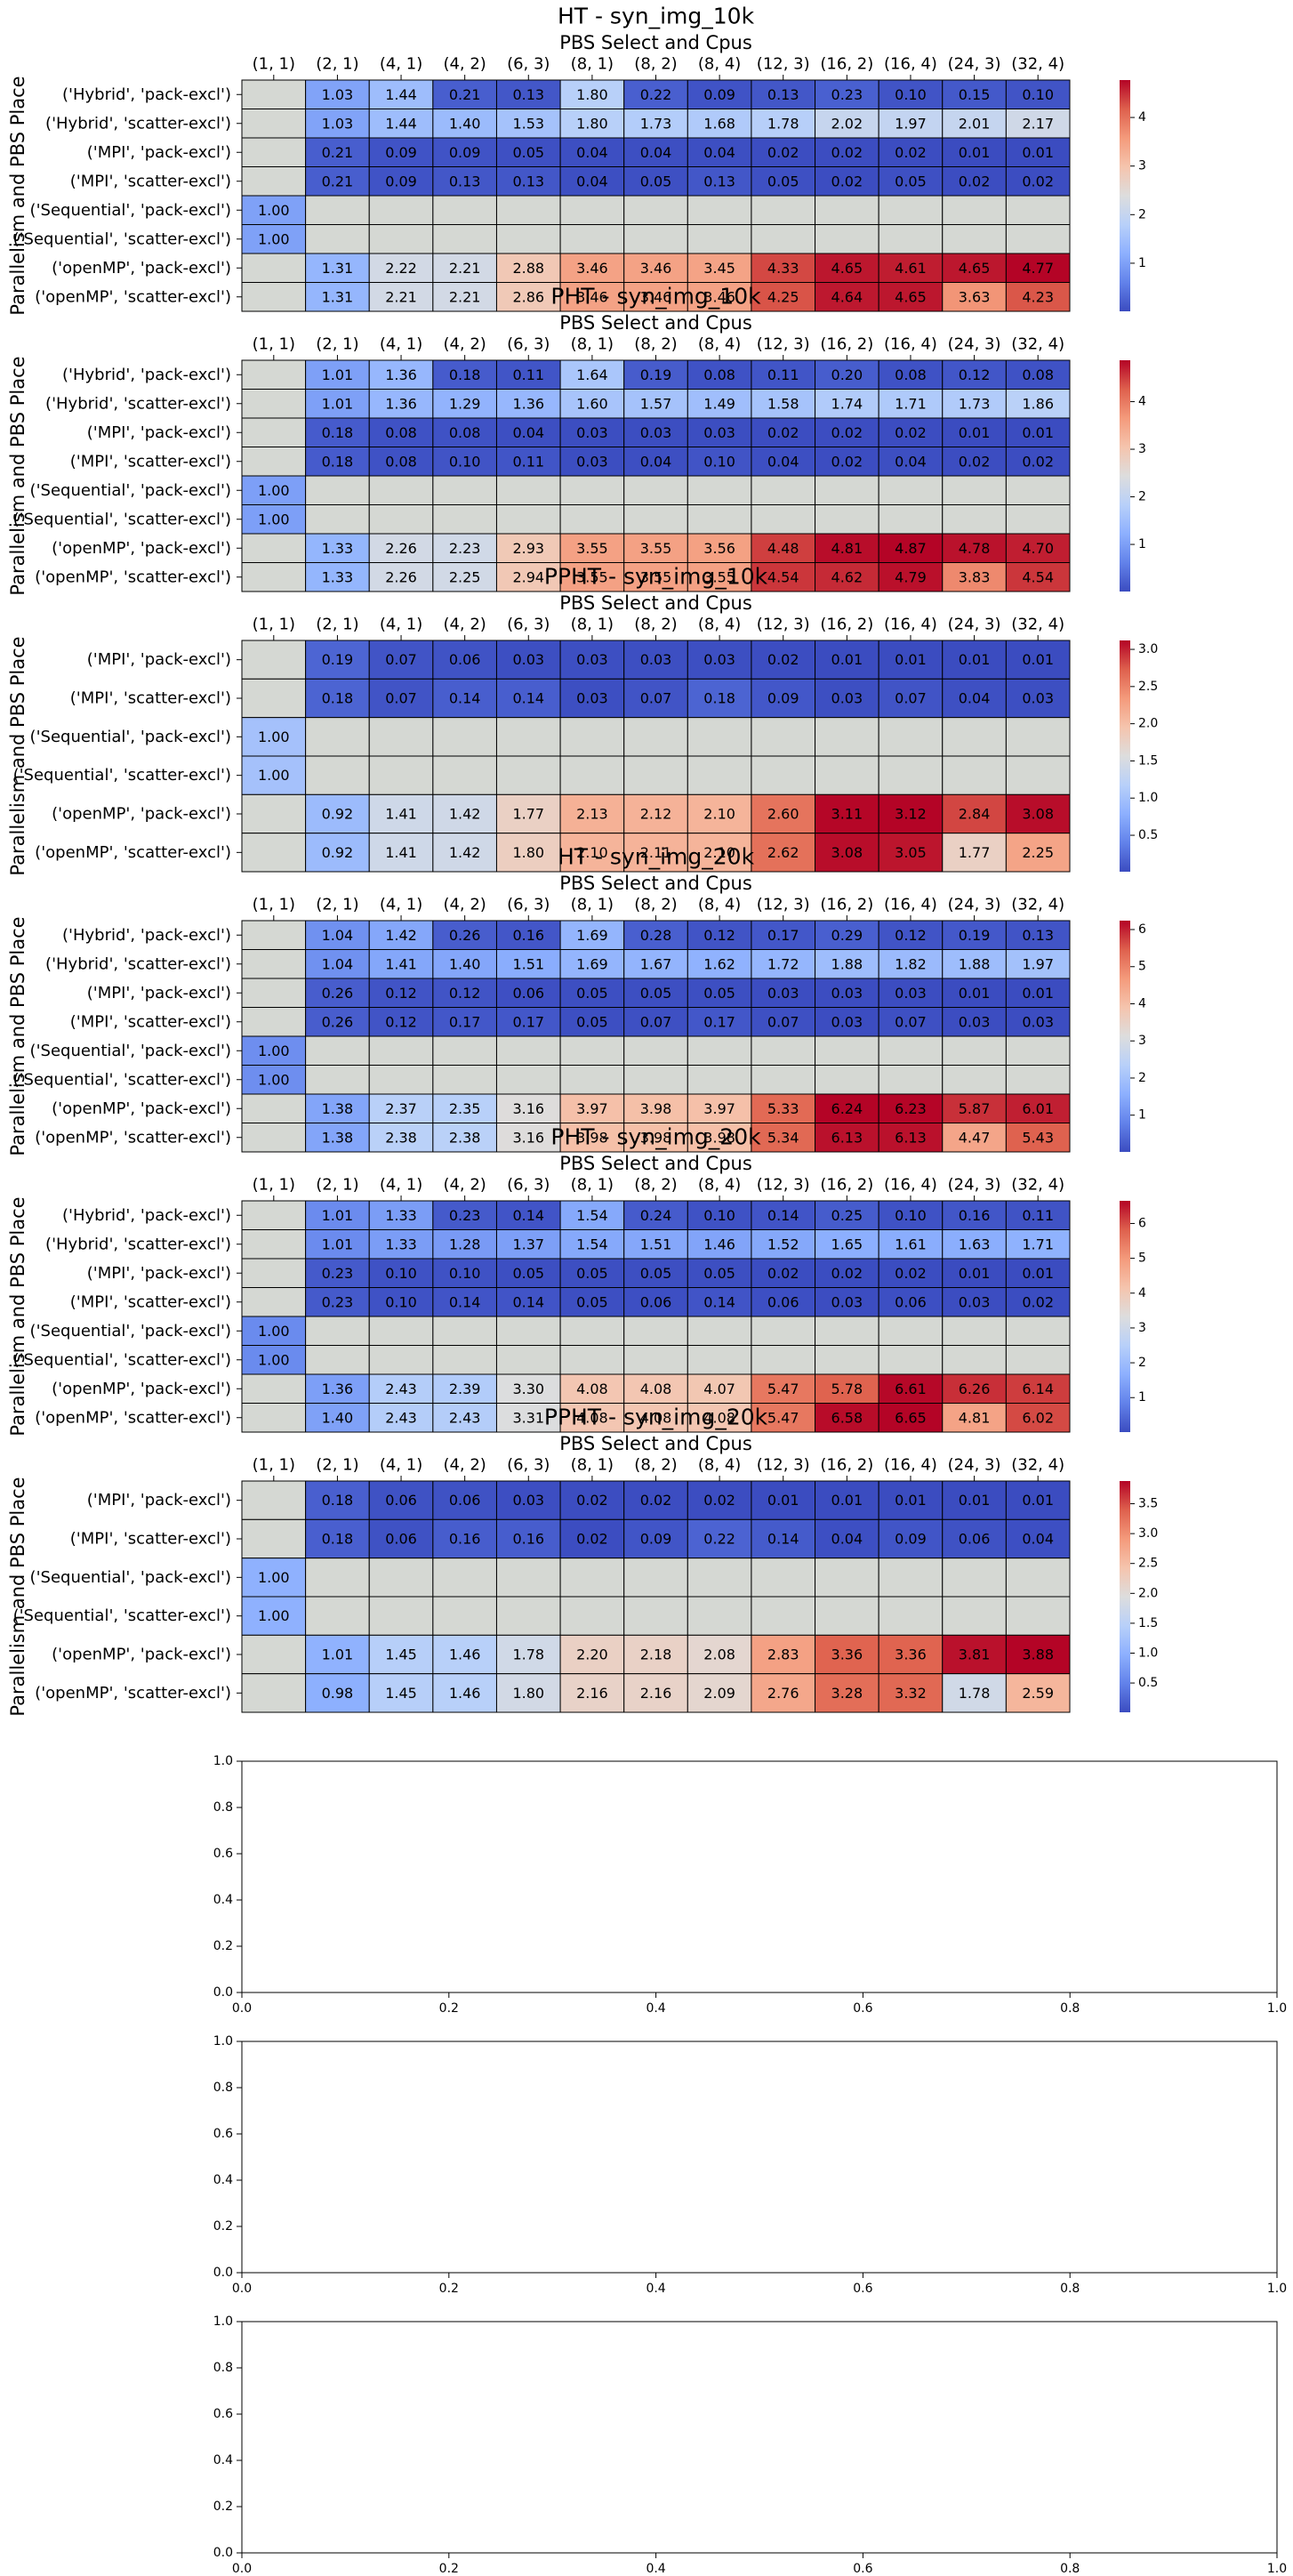  What do you see at coordinates (759, 1876) in the screenshot?
I see `axes-frame` at bounding box center [759, 1876].